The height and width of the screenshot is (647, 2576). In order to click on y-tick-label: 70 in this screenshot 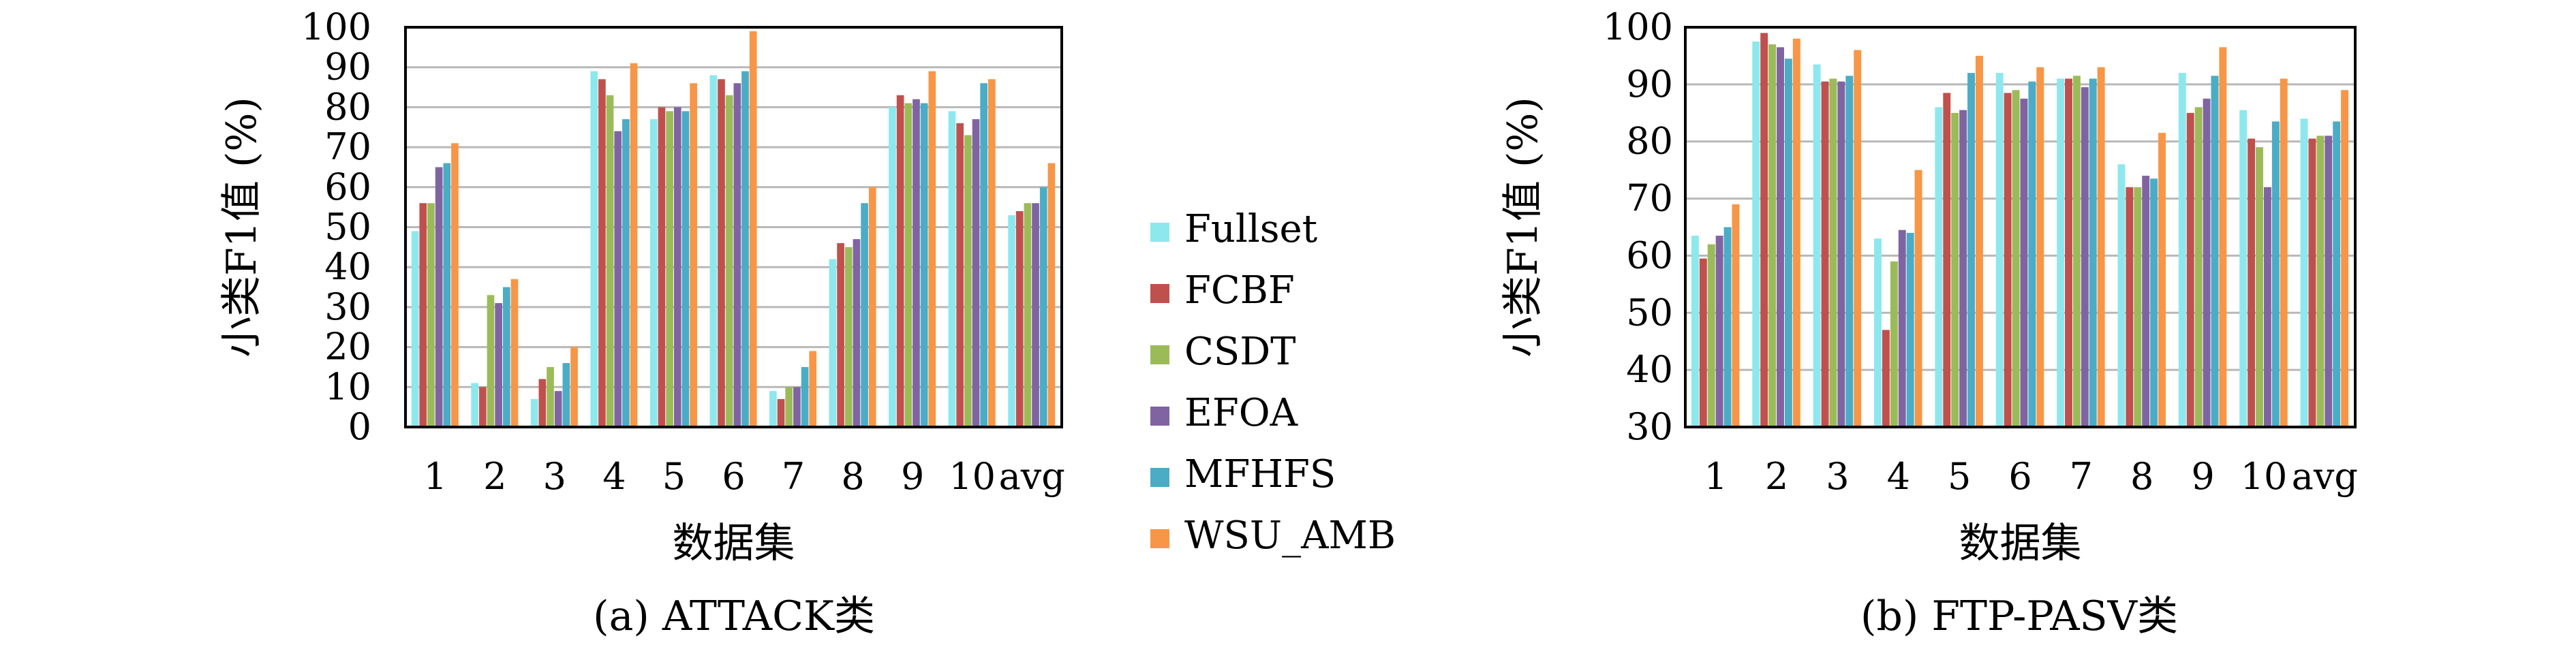, I will do `click(1650, 198)`.